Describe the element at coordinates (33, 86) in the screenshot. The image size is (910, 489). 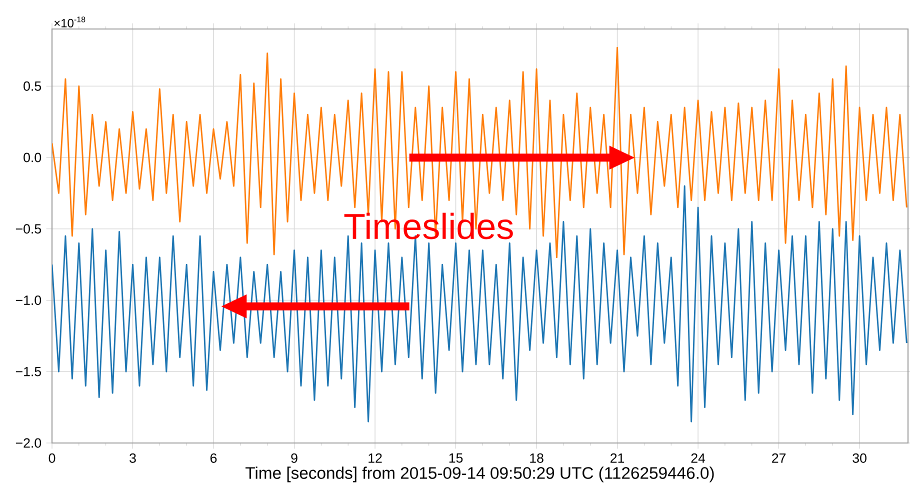
I see `y-tick-label: 0.5` at that location.